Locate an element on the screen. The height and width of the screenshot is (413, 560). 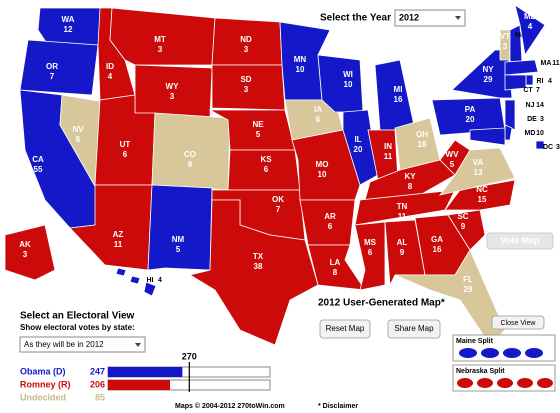
state-abbr: FL is located at coordinates (468, 279).